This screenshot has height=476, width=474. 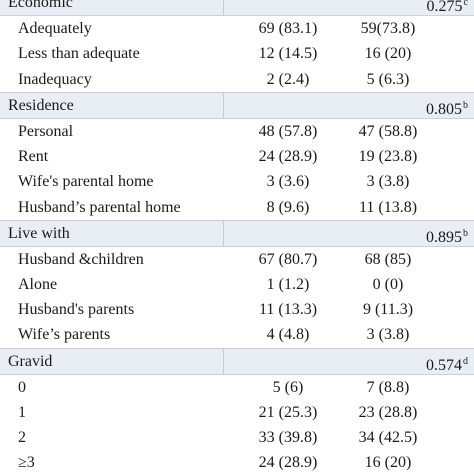 What do you see at coordinates (55, 29) in the screenshot?
I see `row-label: Adequately` at bounding box center [55, 29].